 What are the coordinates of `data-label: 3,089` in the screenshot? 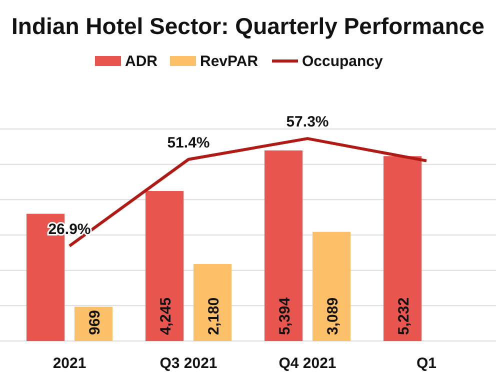 It's located at (333, 316).